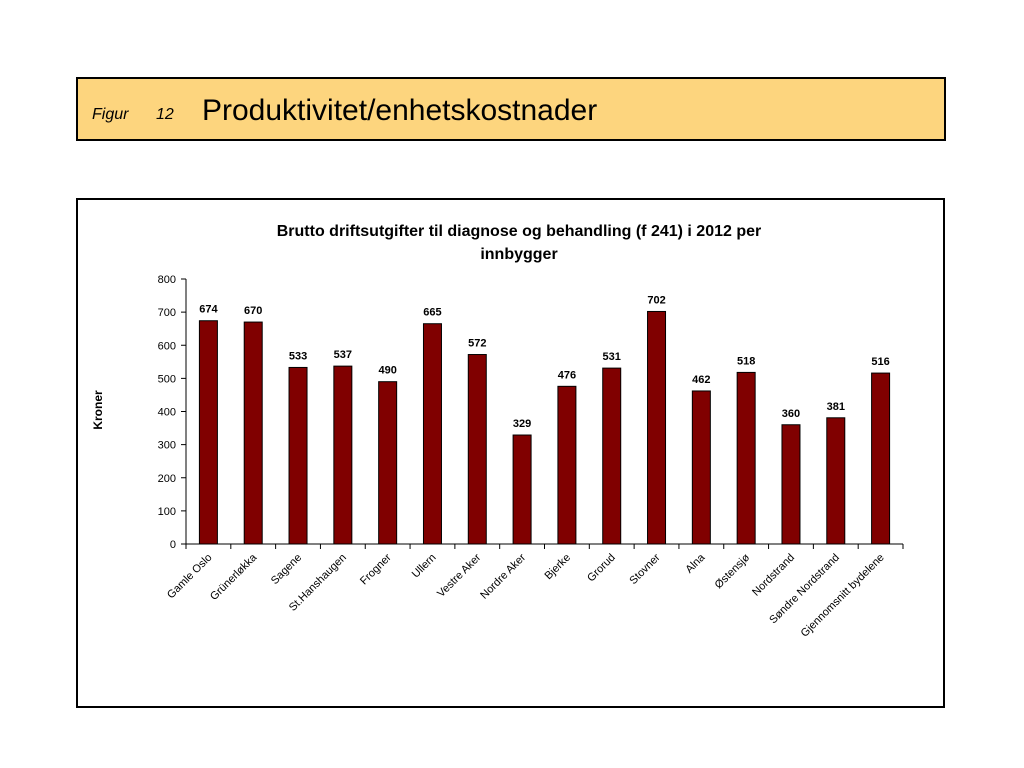 This screenshot has height=768, width=1024. I want to click on y-tick-label: 400, so click(167, 413).